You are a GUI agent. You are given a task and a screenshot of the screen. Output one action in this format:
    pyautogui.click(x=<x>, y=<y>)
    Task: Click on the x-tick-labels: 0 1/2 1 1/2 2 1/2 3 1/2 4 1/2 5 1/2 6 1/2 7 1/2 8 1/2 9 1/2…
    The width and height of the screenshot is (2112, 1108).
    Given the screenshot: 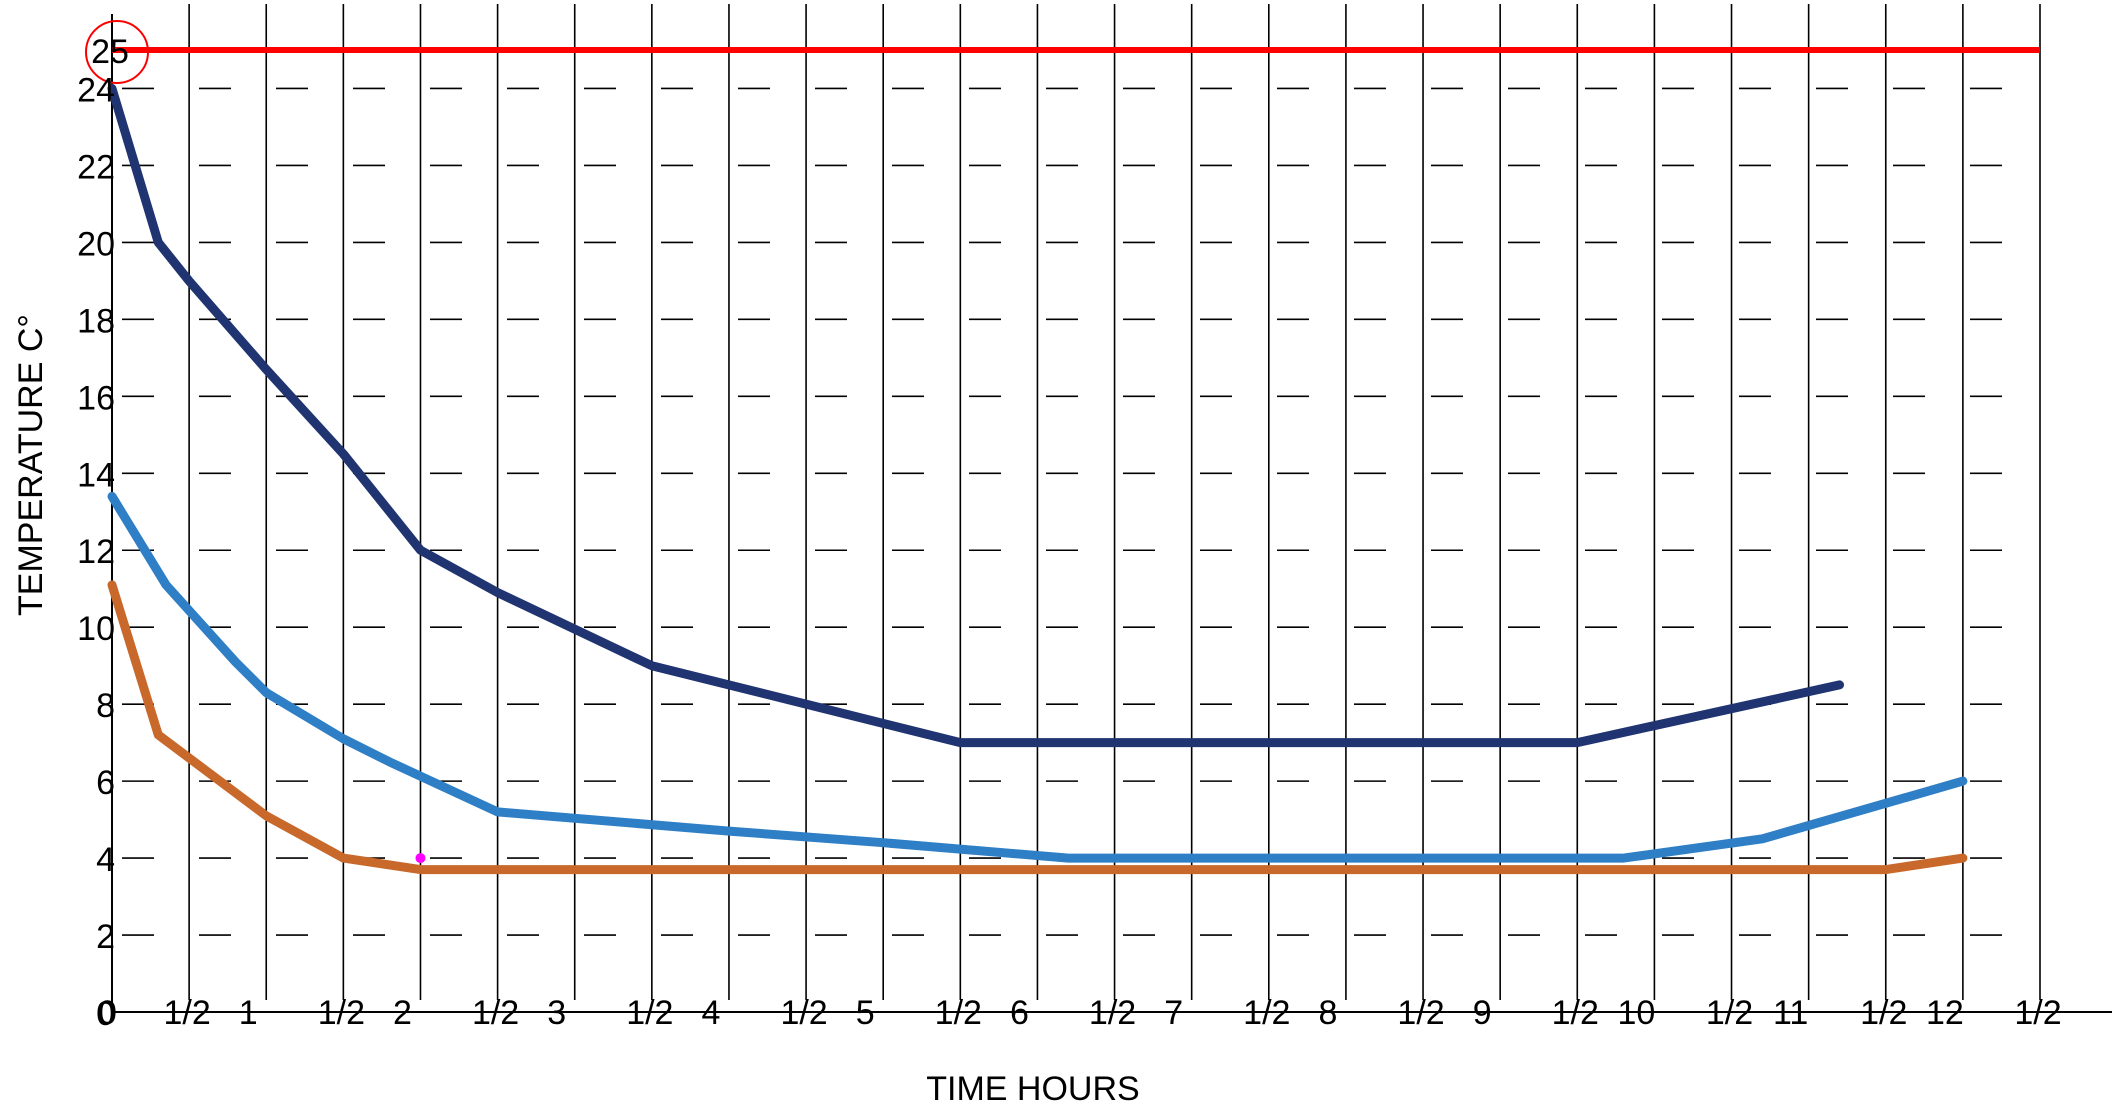 What is the action you would take?
    pyautogui.click(x=1080, y=1013)
    